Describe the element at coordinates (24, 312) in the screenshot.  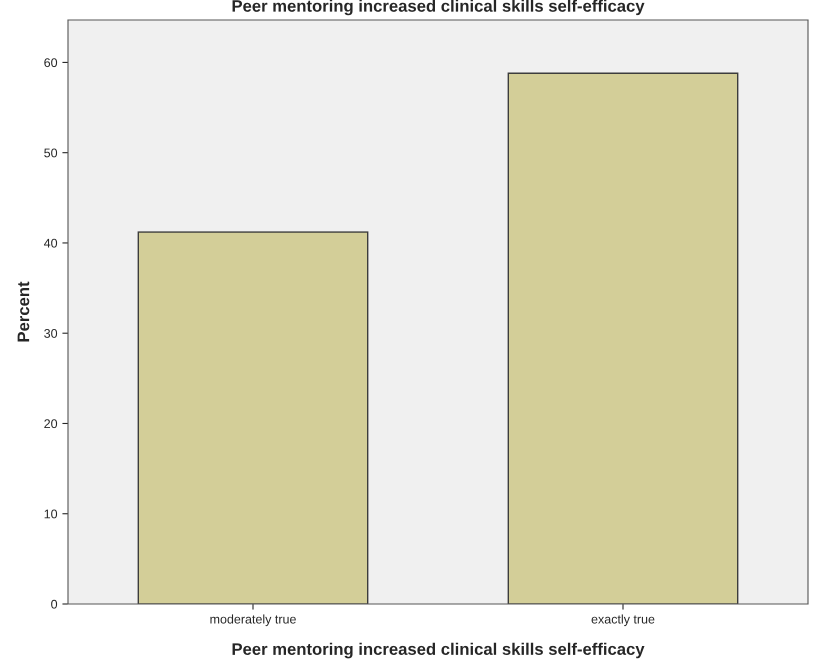
I see `y-axis-title: Percent` at that location.